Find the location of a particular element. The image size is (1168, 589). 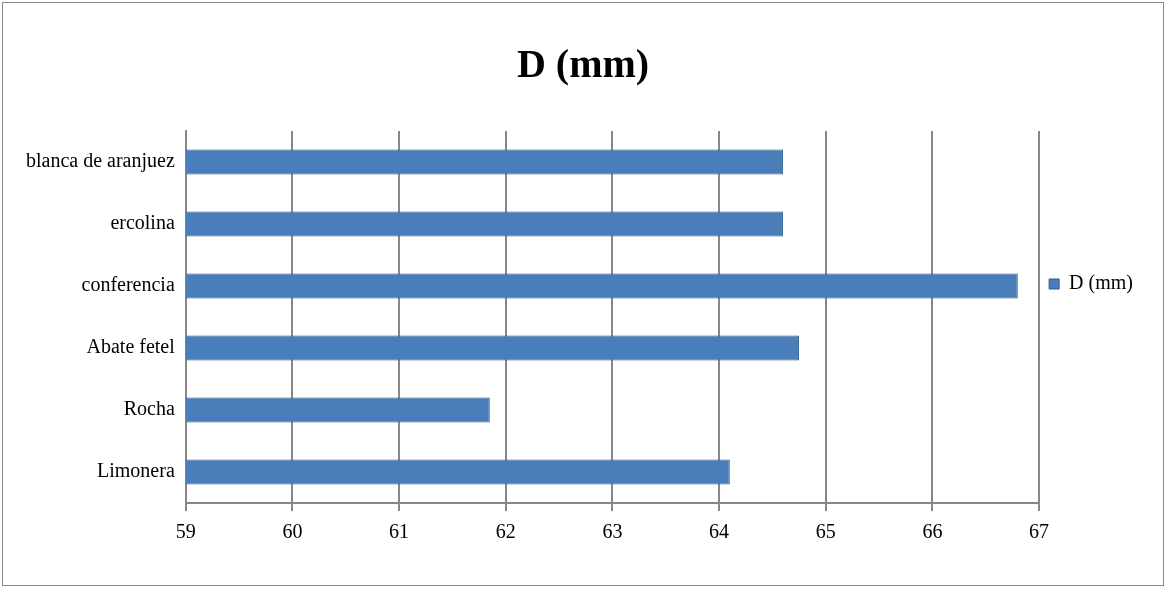

x-tick-label: 66 is located at coordinates (932, 531).